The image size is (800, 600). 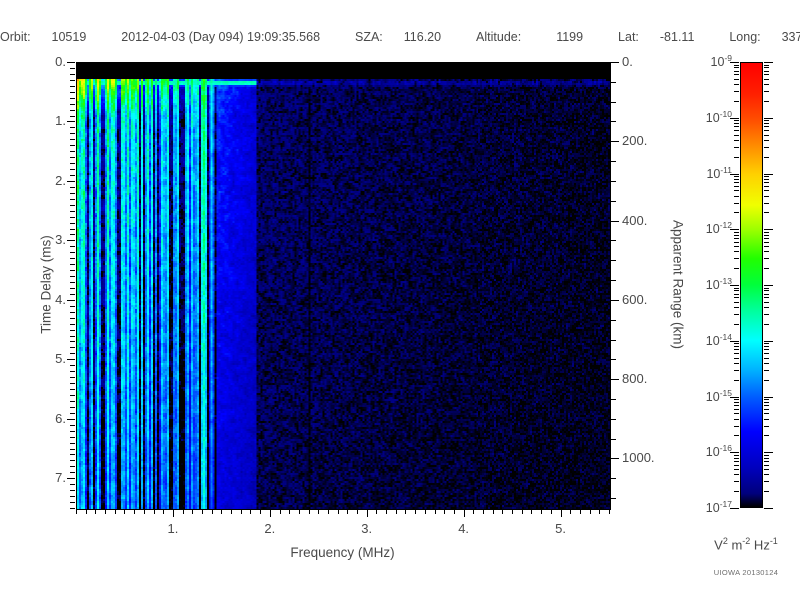 I want to click on colorbar-tick-label: 10-11, so click(x=708, y=173).